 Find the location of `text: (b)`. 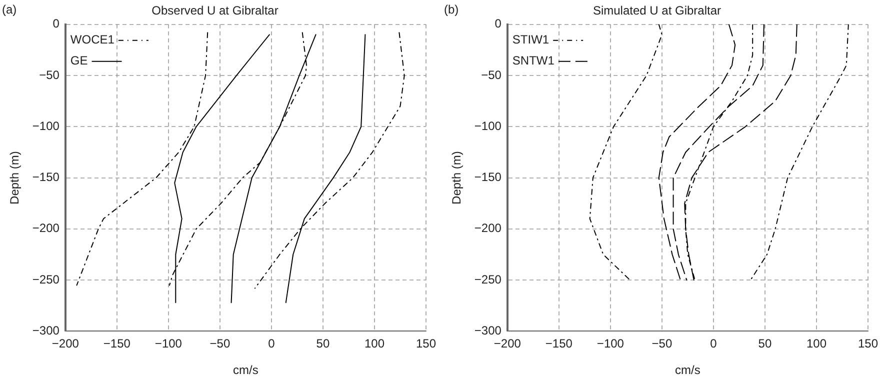

text: (b) is located at coordinates (451, 9).